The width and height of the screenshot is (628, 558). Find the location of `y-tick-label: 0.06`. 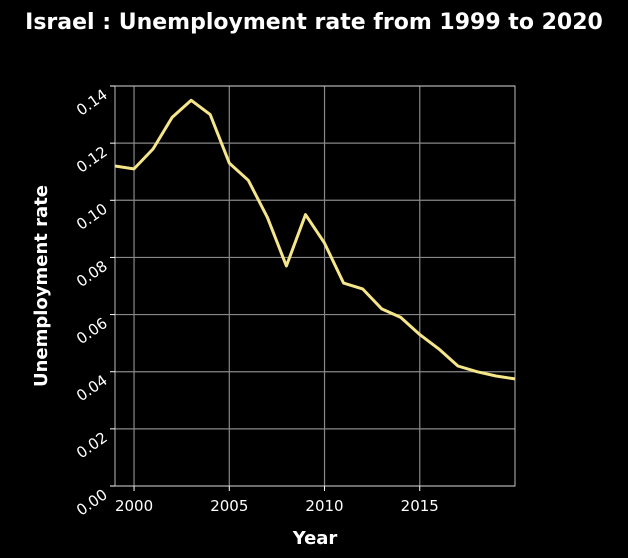

y-tick-label: 0.06 is located at coordinates (92, 331).